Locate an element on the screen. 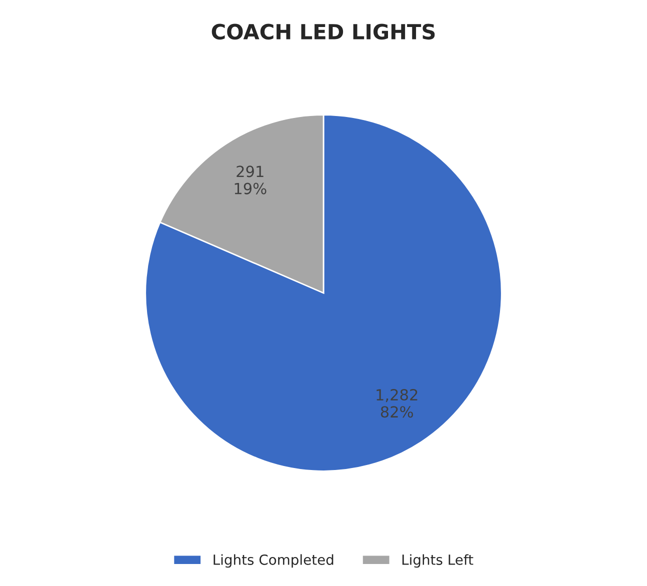 This screenshot has height=586, width=647. legend-label: Lights Left is located at coordinates (438, 561).